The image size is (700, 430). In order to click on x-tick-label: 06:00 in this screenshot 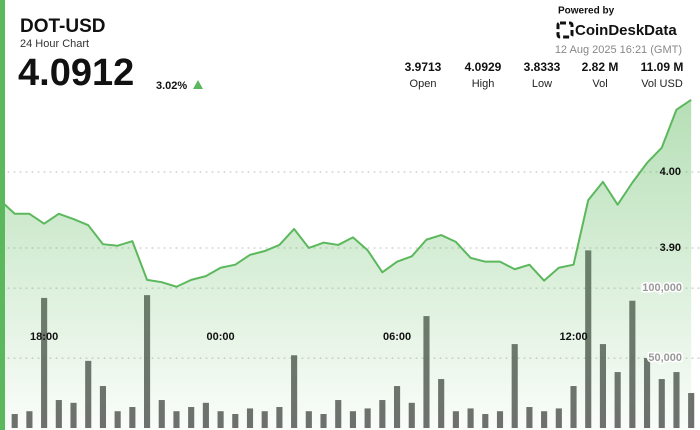, I will do `click(397, 337)`.